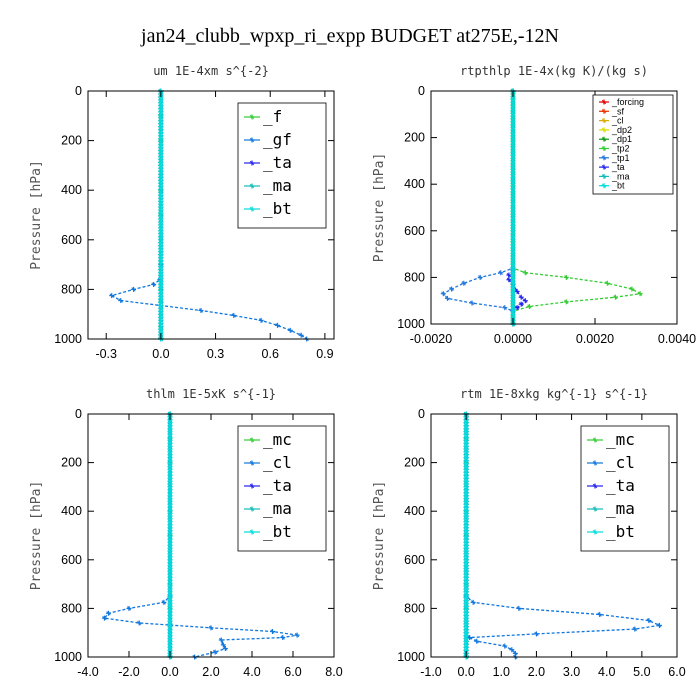 Image resolution: width=700 pixels, height=700 pixels. What do you see at coordinates (209, 215) in the screenshot?
I see `series-group` at bounding box center [209, 215].